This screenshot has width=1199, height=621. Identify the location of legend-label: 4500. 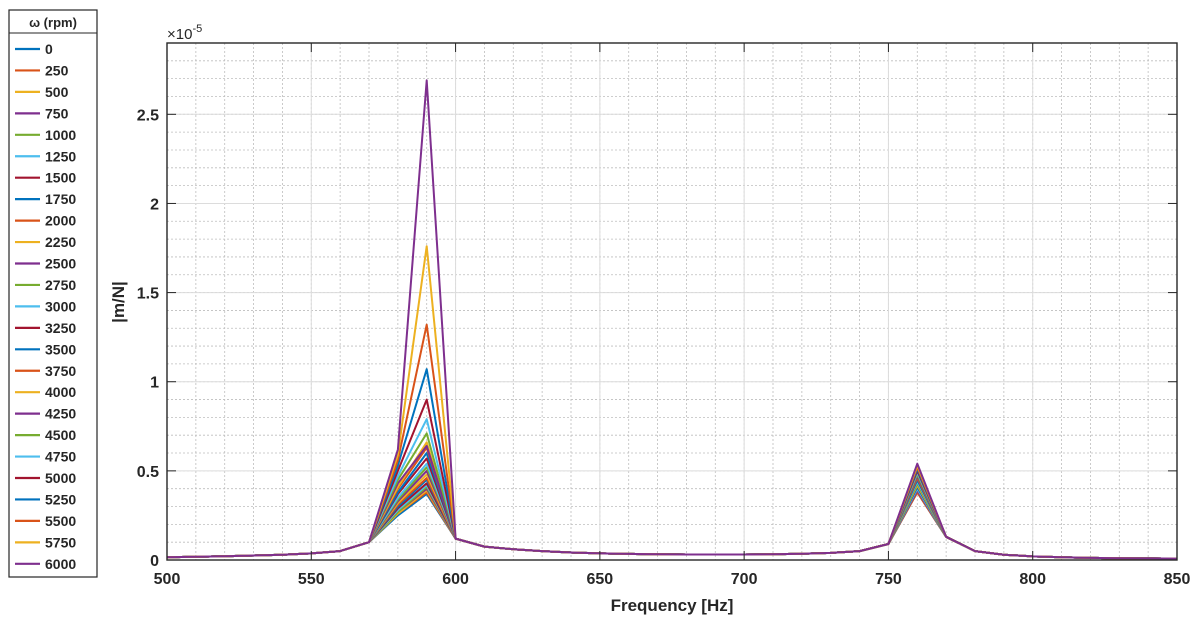
(60, 435).